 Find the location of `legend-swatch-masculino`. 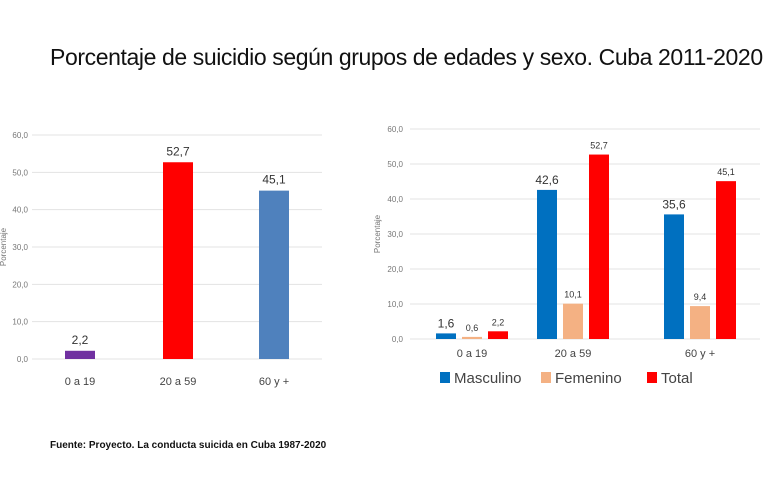

legend-swatch-masculino is located at coordinates (445, 377).